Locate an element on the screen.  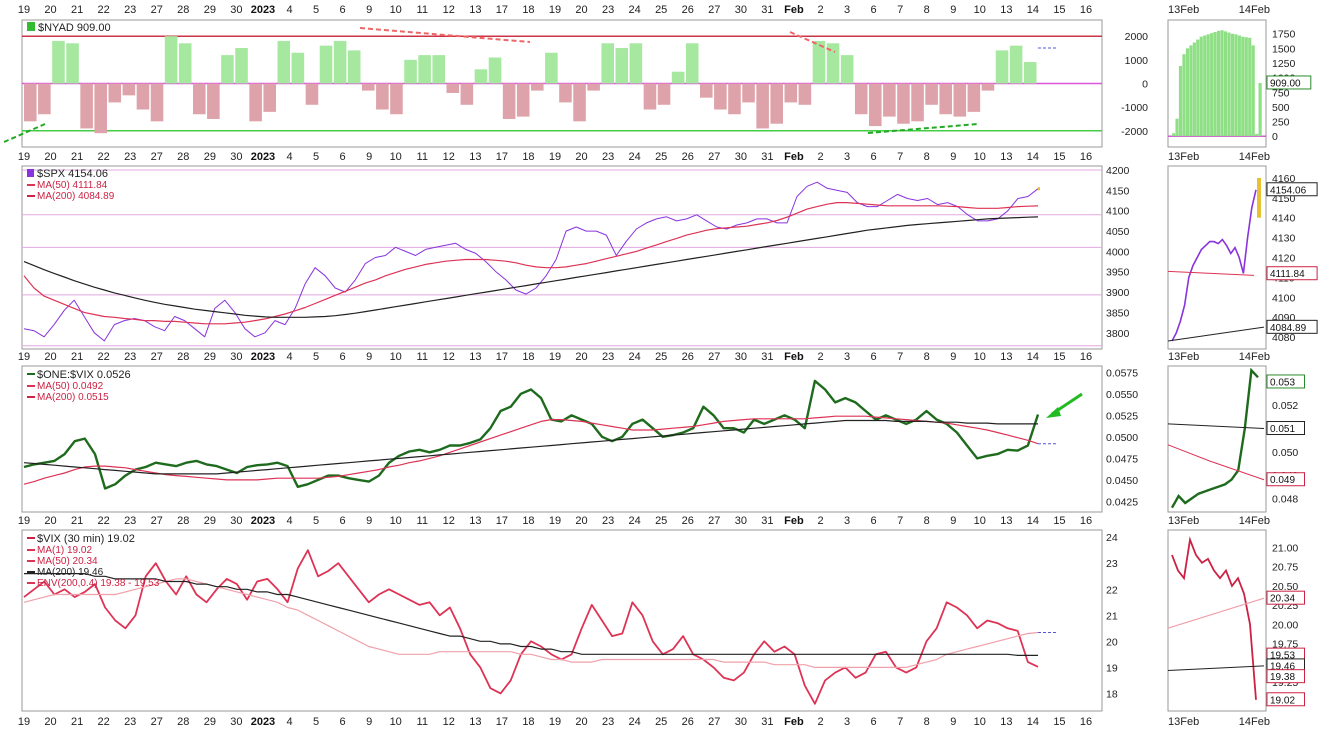
x-tick-label: 14 is located at coordinates (1033, 10).